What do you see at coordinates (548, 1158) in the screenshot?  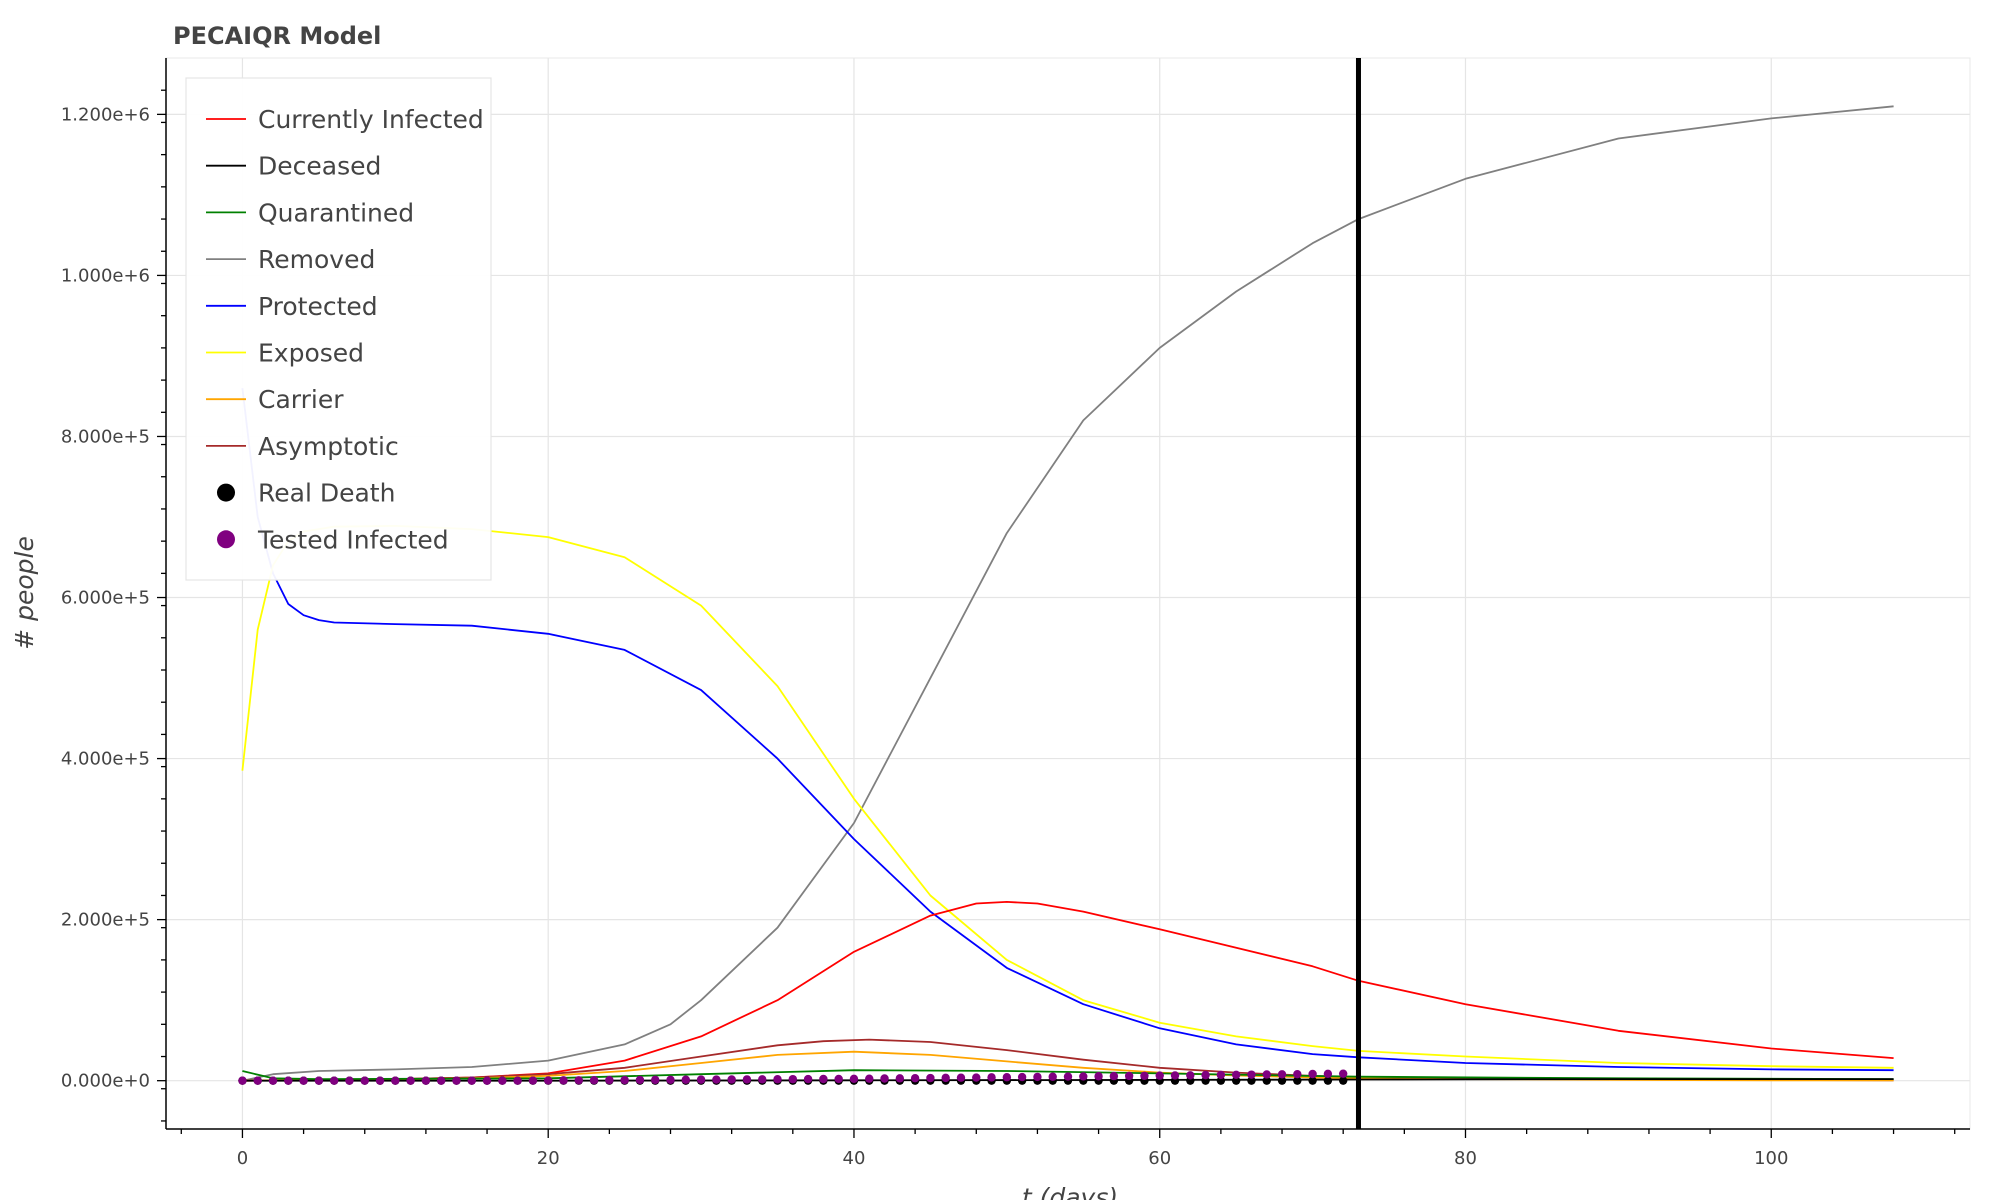 I see `x-tick-label: 20` at bounding box center [548, 1158].